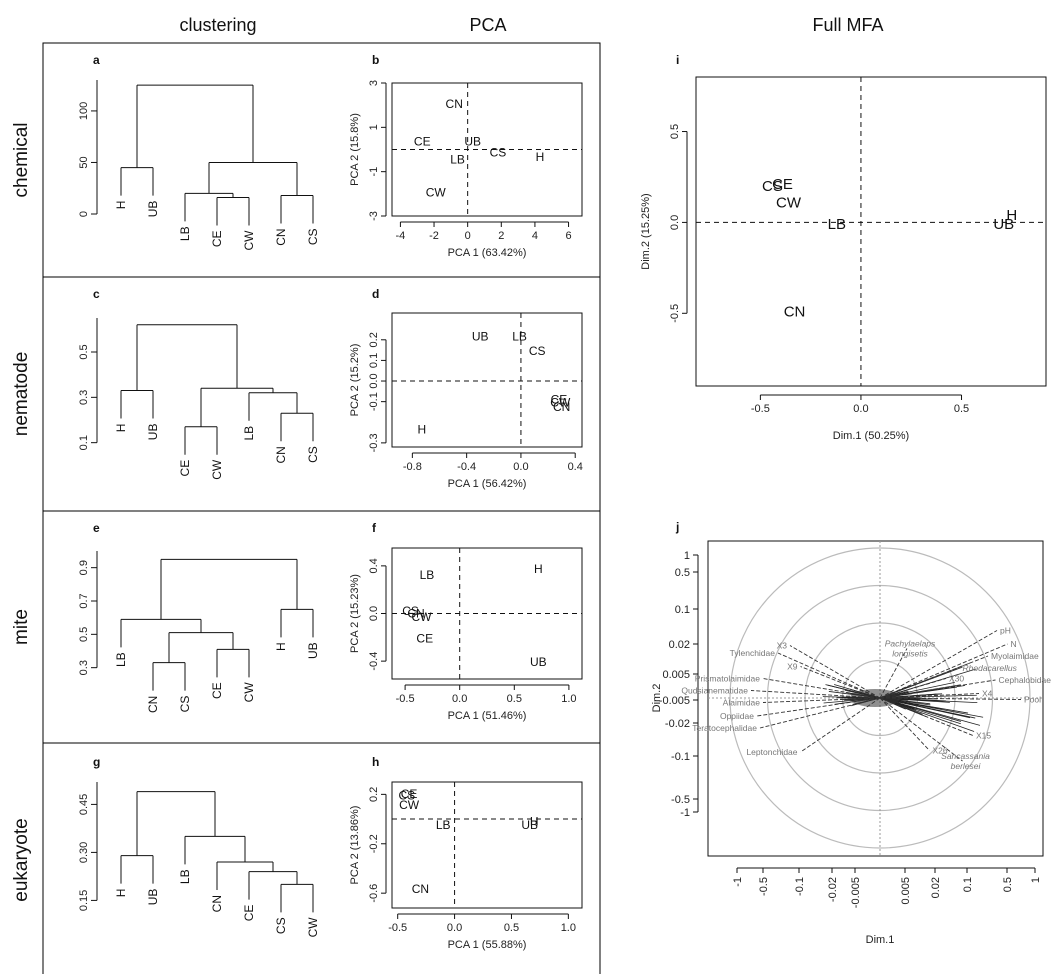 This screenshot has height=974, width=1051. What do you see at coordinates (575, 467) in the screenshot?
I see `x-tick-label-d: 0.4` at bounding box center [575, 467].